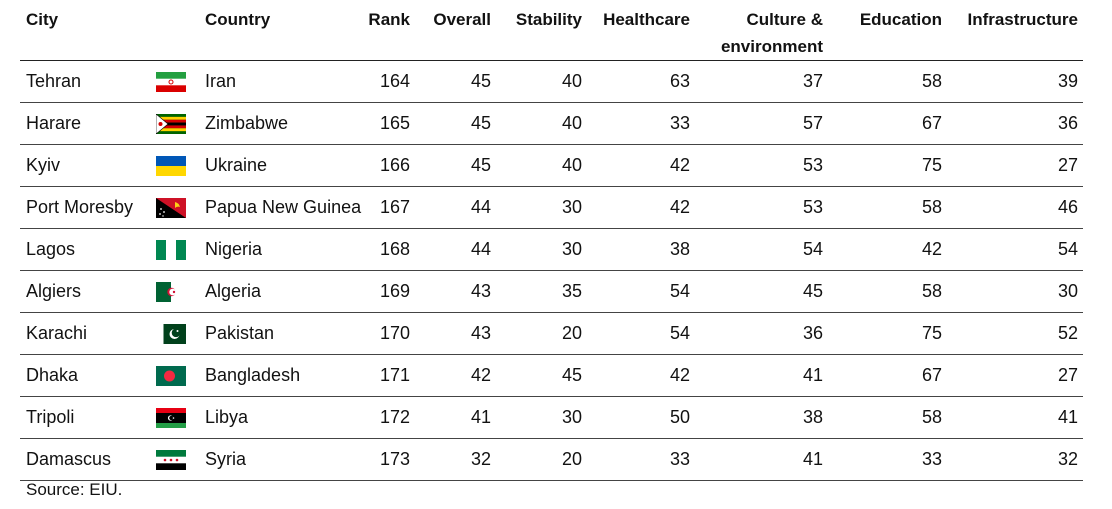 The width and height of the screenshot is (1112, 509). Describe the element at coordinates (1067, 459) in the screenshot. I see `infrastructure-cell: 32` at that location.